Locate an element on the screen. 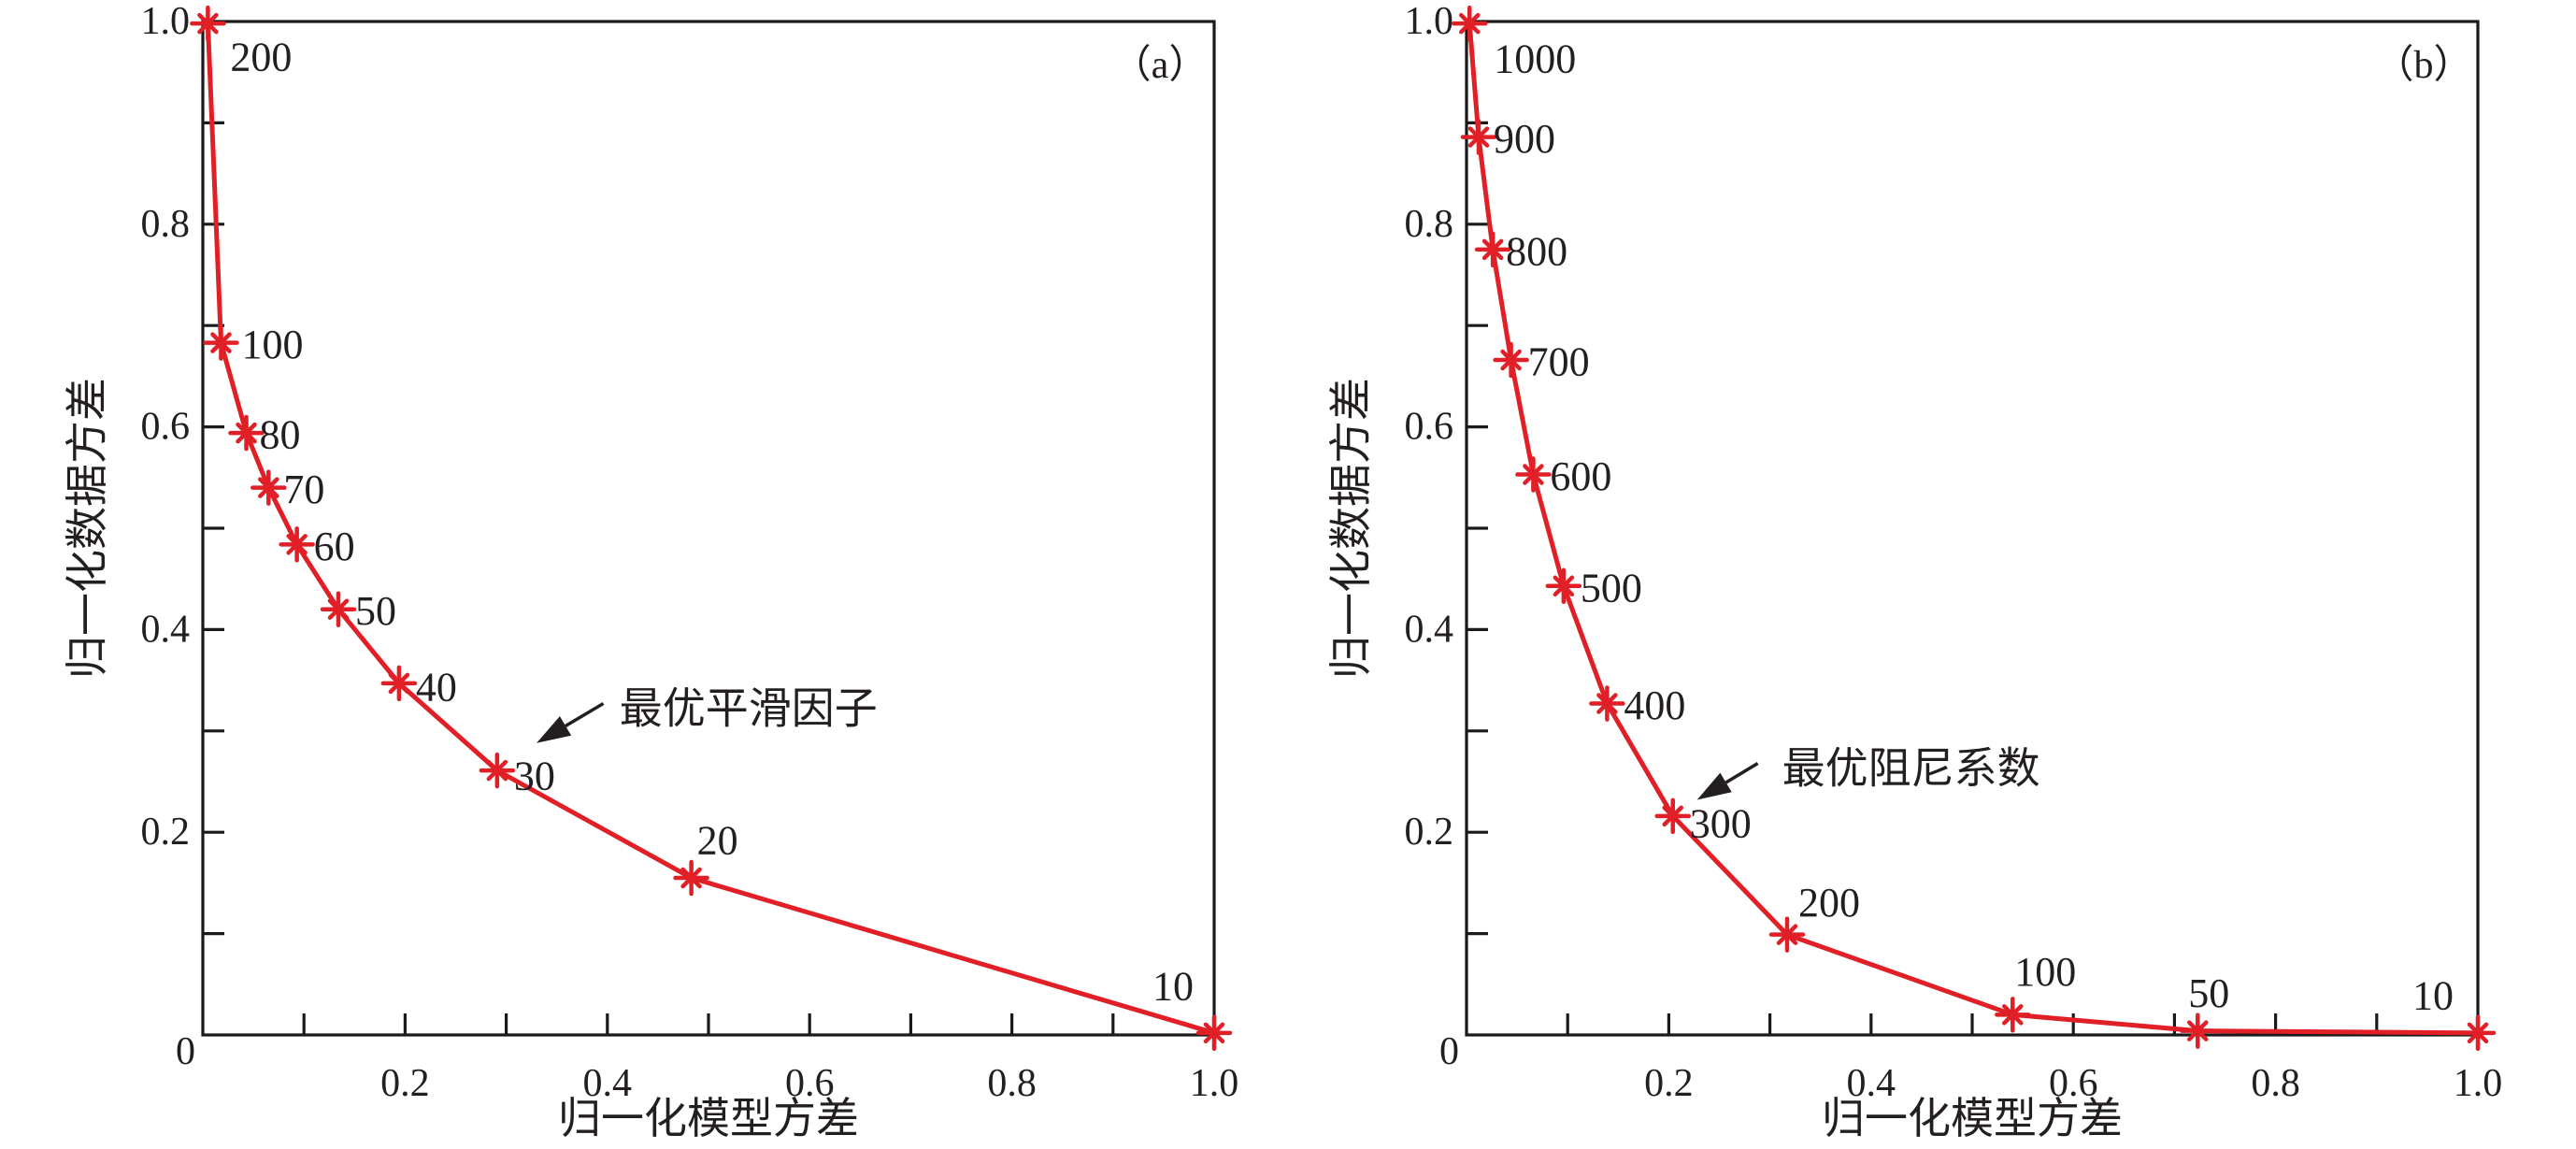  point-label: 60 is located at coordinates (334, 546).